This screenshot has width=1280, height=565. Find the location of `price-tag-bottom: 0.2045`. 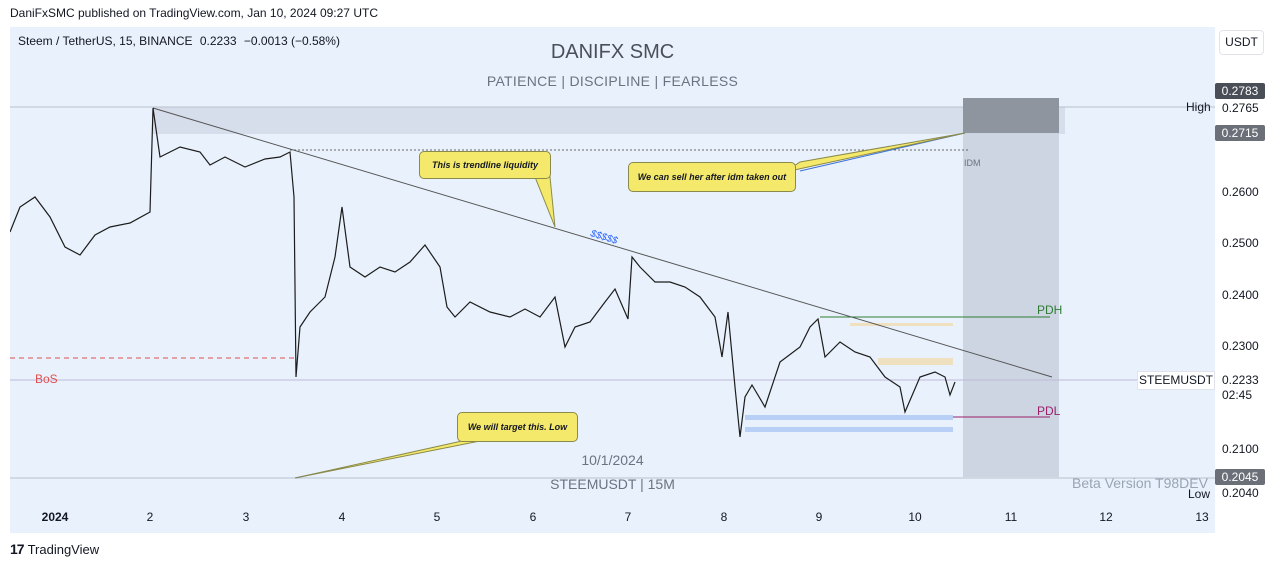

price-tag-bottom: 0.2045 is located at coordinates (1240, 477).